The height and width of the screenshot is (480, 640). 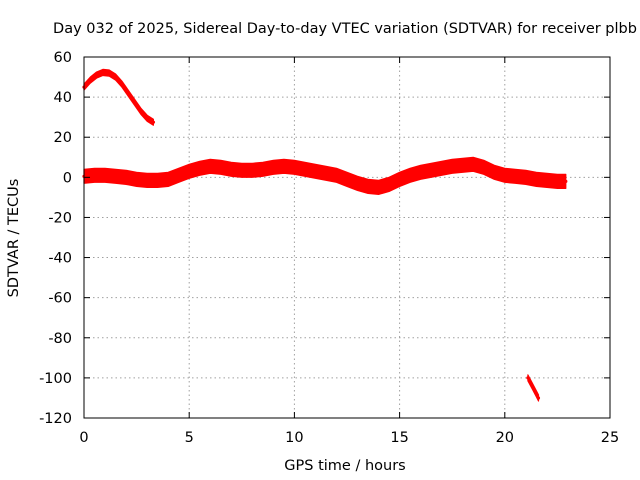 What do you see at coordinates (505, 438) in the screenshot?
I see `x-tick-label: 20` at bounding box center [505, 438].